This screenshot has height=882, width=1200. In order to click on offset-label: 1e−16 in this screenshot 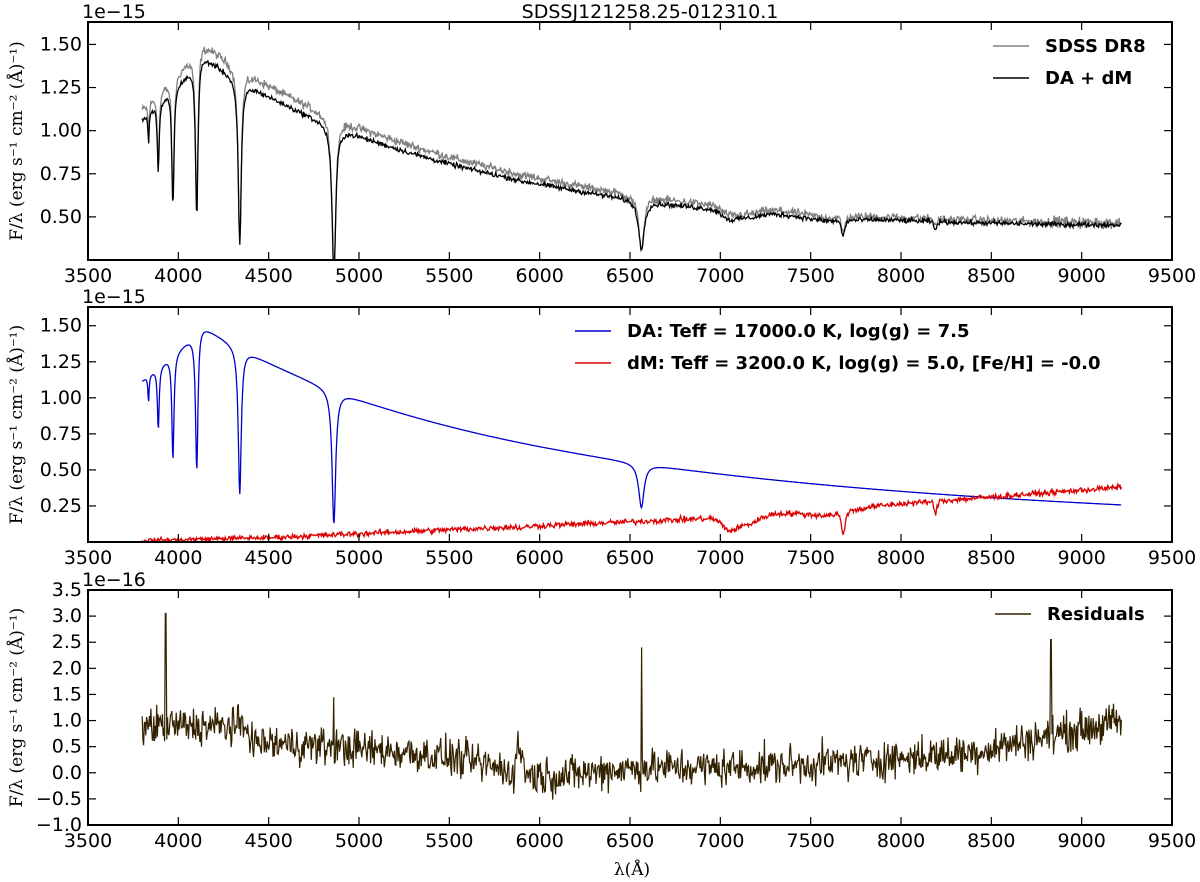, I will do `click(114, 580)`.